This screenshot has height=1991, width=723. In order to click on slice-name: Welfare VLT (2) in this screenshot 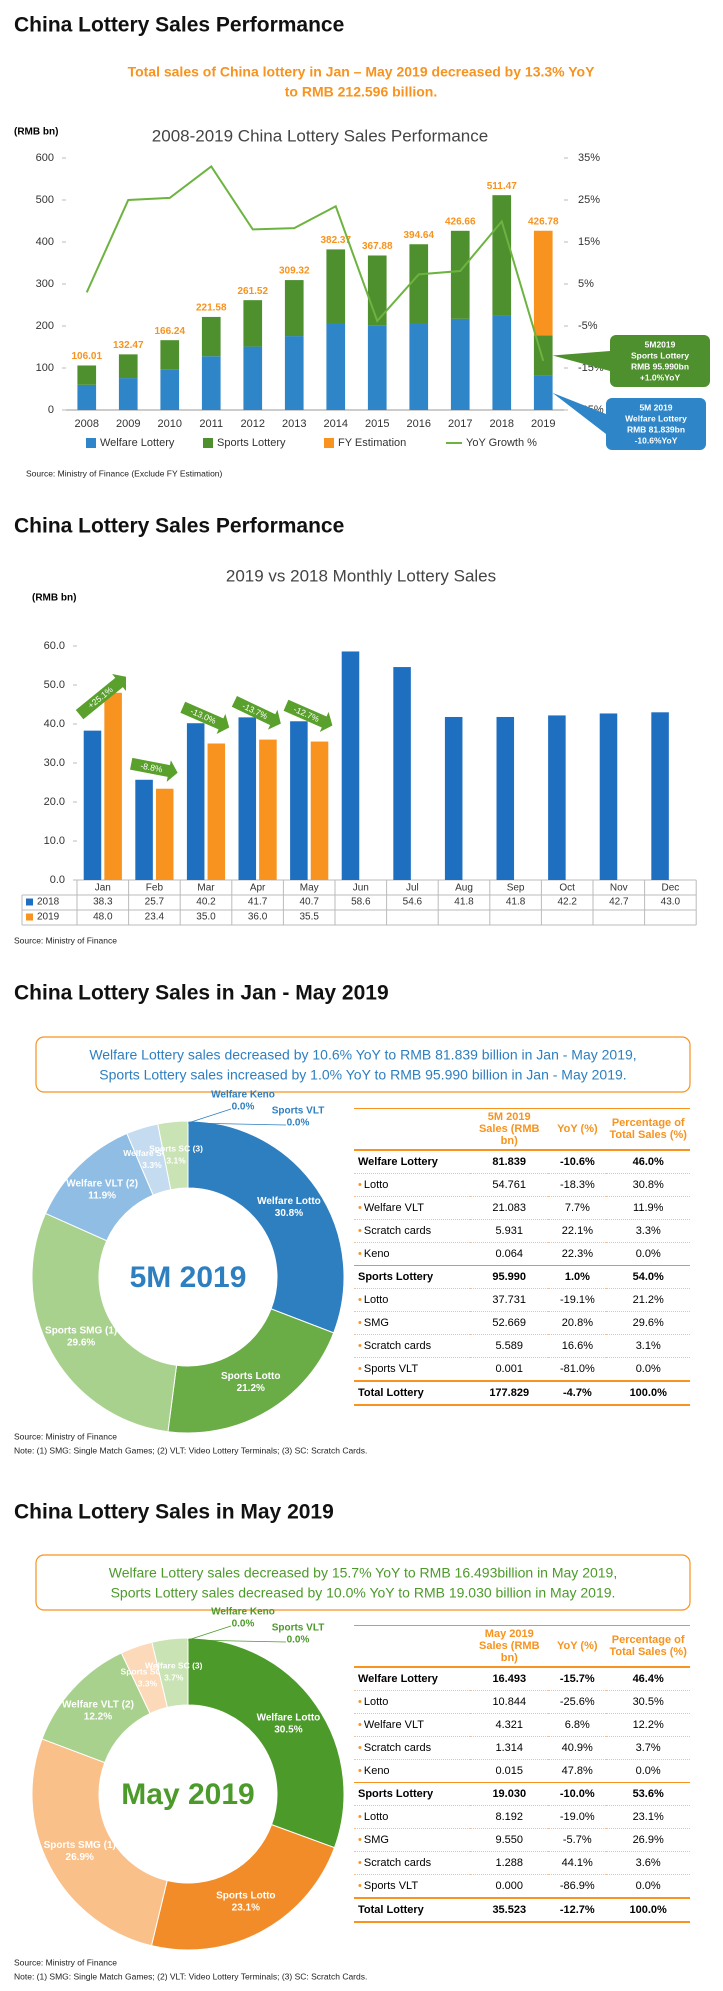, I will do `click(98, 1705)`.